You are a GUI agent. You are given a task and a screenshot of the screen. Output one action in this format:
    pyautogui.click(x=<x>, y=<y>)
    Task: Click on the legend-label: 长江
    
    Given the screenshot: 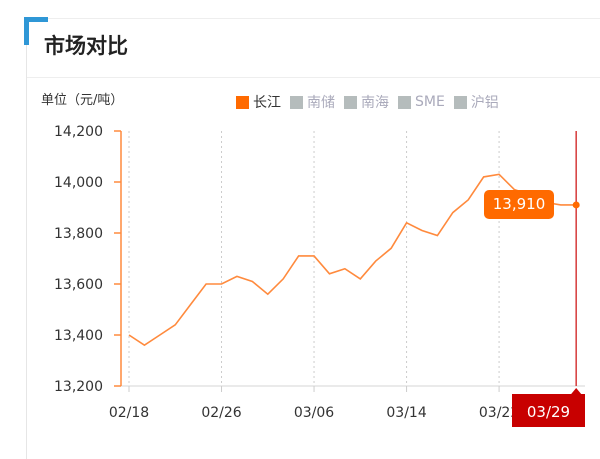 What is the action you would take?
    pyautogui.click(x=267, y=103)
    